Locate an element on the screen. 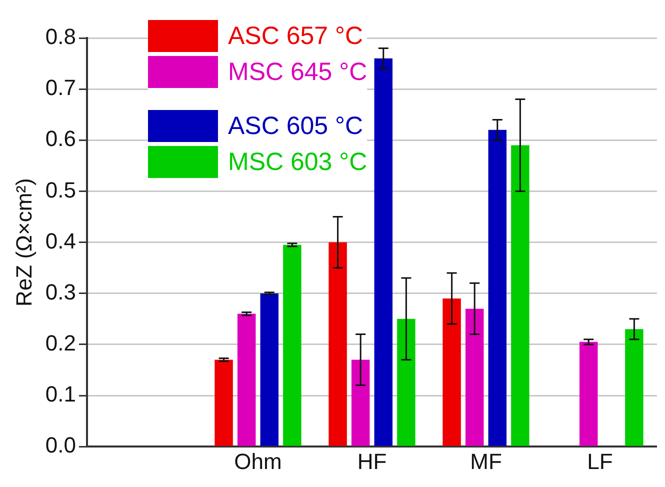  y-tick-label: 0.6 is located at coordinates (60, 139).